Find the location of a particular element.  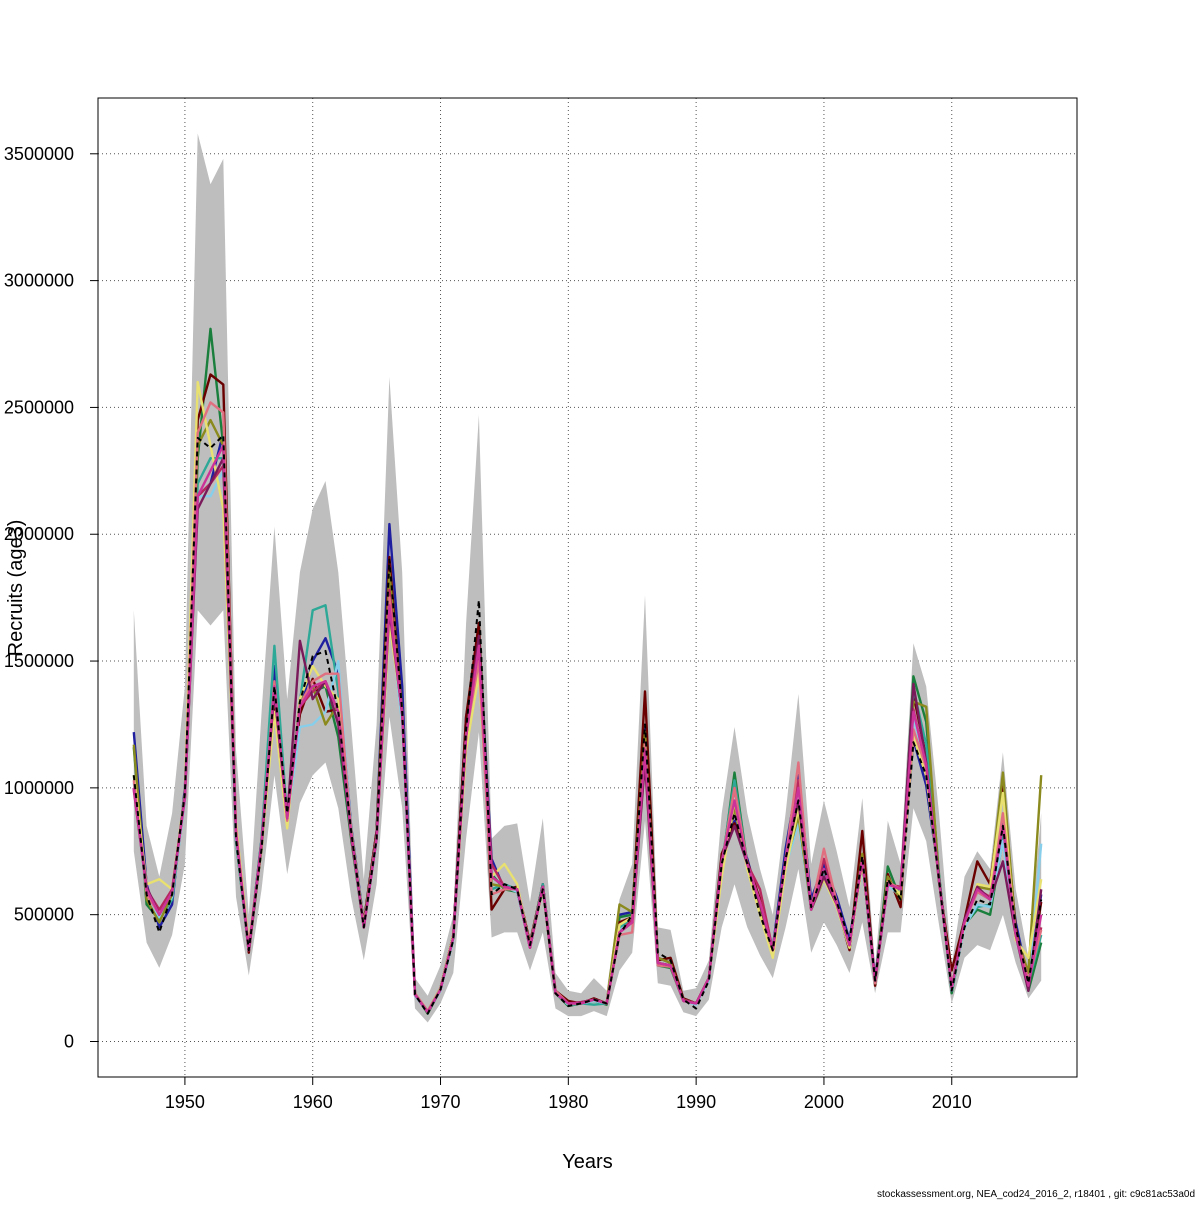

y-tick-label: 0 is located at coordinates (69, 1041).